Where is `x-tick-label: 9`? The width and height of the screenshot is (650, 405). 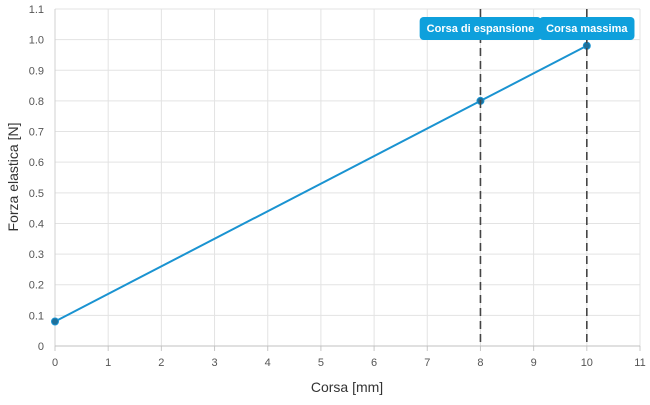
x-tick-label: 9 is located at coordinates (534, 363).